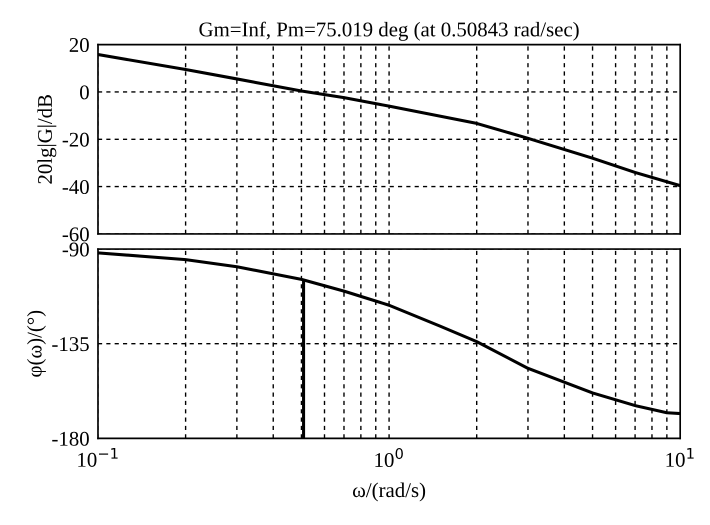 This screenshot has height=525, width=710. Describe the element at coordinates (75, 234) in the screenshot. I see `y-tick-label: -60` at that location.